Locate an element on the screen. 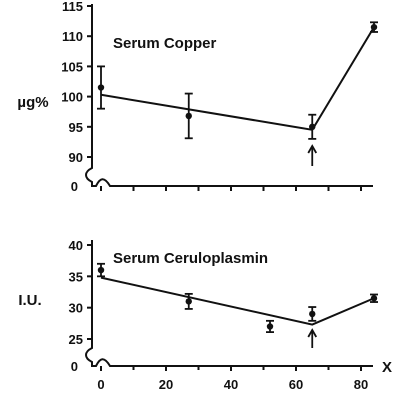 Image resolution: width=400 pixels, height=400 pixels. copper-ytick-label: 105 is located at coordinates (72, 66).